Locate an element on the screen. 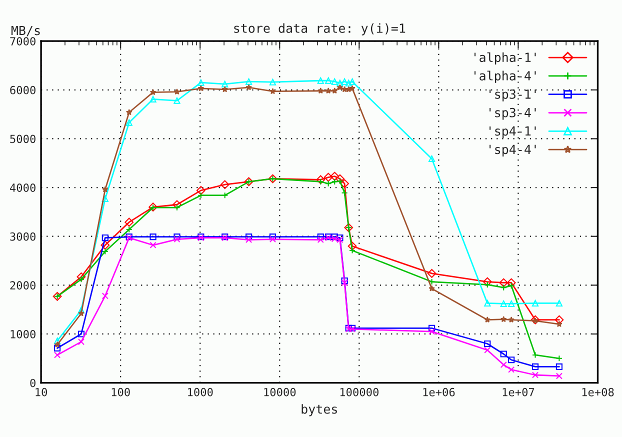 This screenshot has width=622, height=437. x-tick-label: 1000 is located at coordinates (200, 392).